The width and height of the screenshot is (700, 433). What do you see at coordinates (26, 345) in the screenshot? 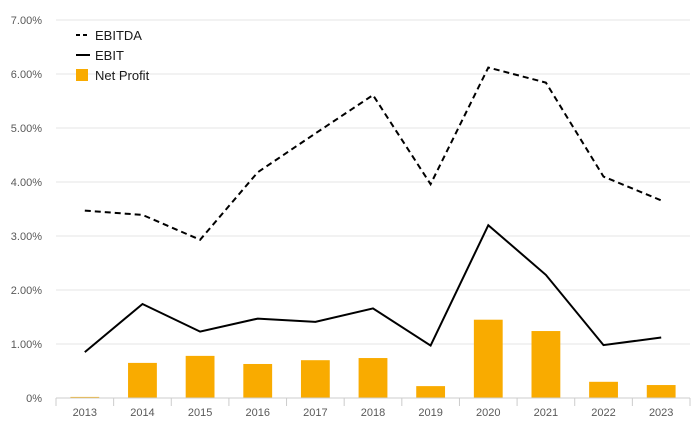
I see `y-tick-label: 1.00%` at bounding box center [26, 345].